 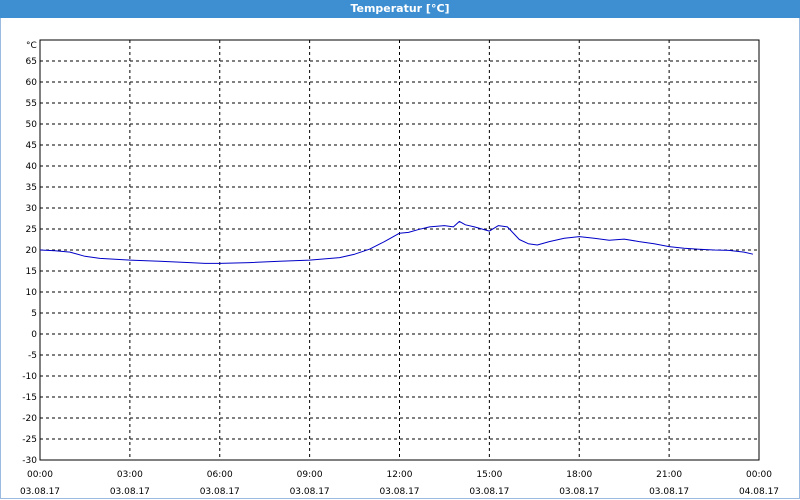 I want to click on y-tick-label: -25, so click(x=29, y=440).